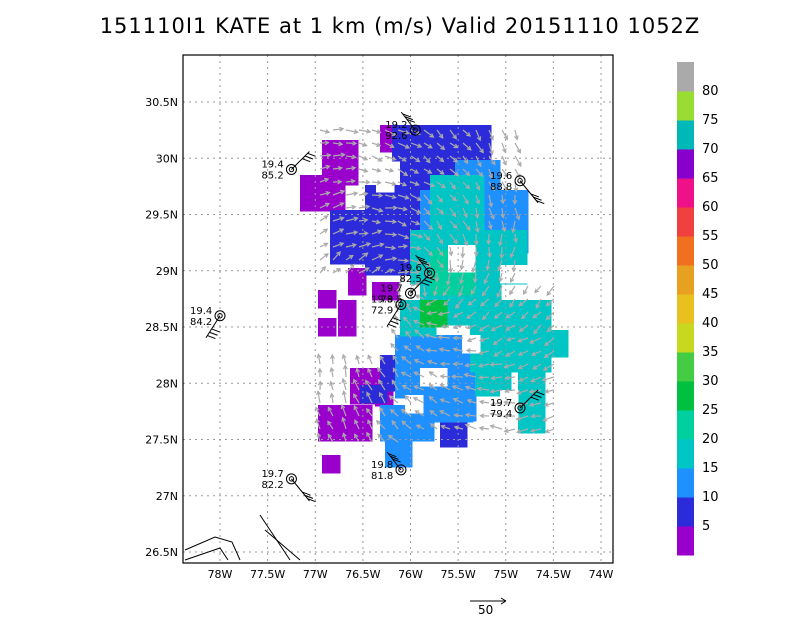 This screenshot has width=800, height=618. I want to click on observation-circle, so click(520, 408).